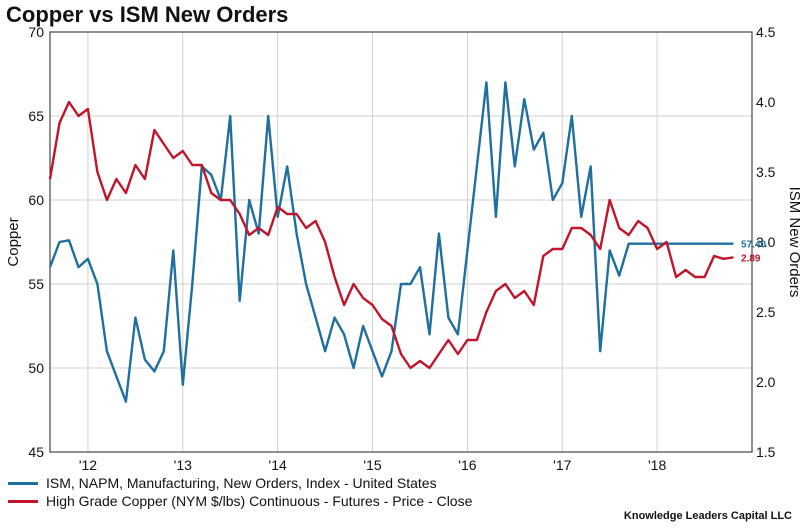 This screenshot has height=530, width=800. I want to click on y-tick-label-right: 3.0, so click(766, 242).